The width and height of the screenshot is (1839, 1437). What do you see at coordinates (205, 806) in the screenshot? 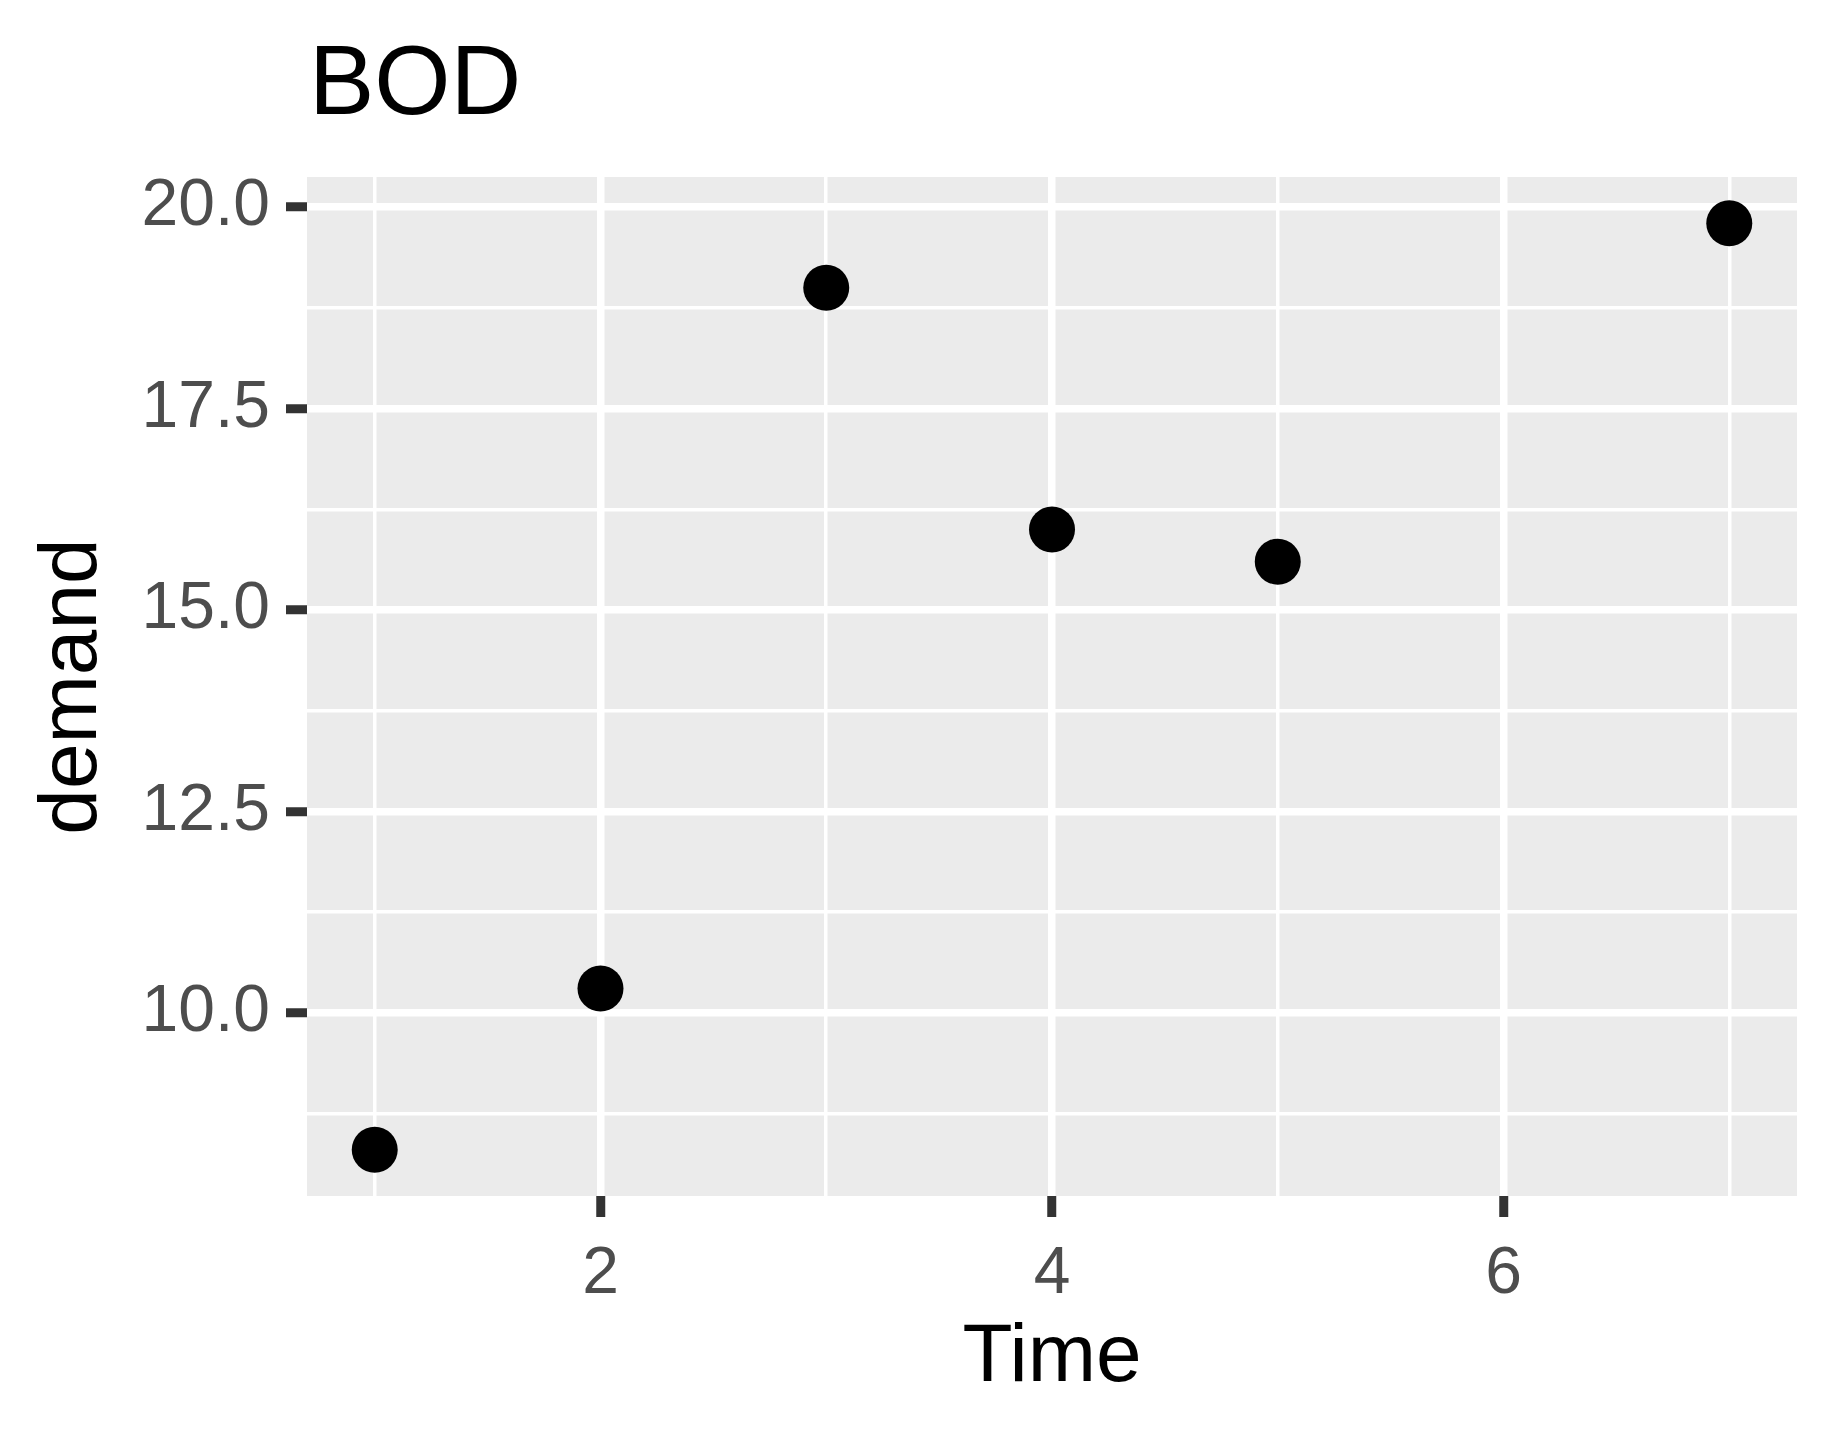
I see `y-tick-label: 12.5` at bounding box center [205, 806].